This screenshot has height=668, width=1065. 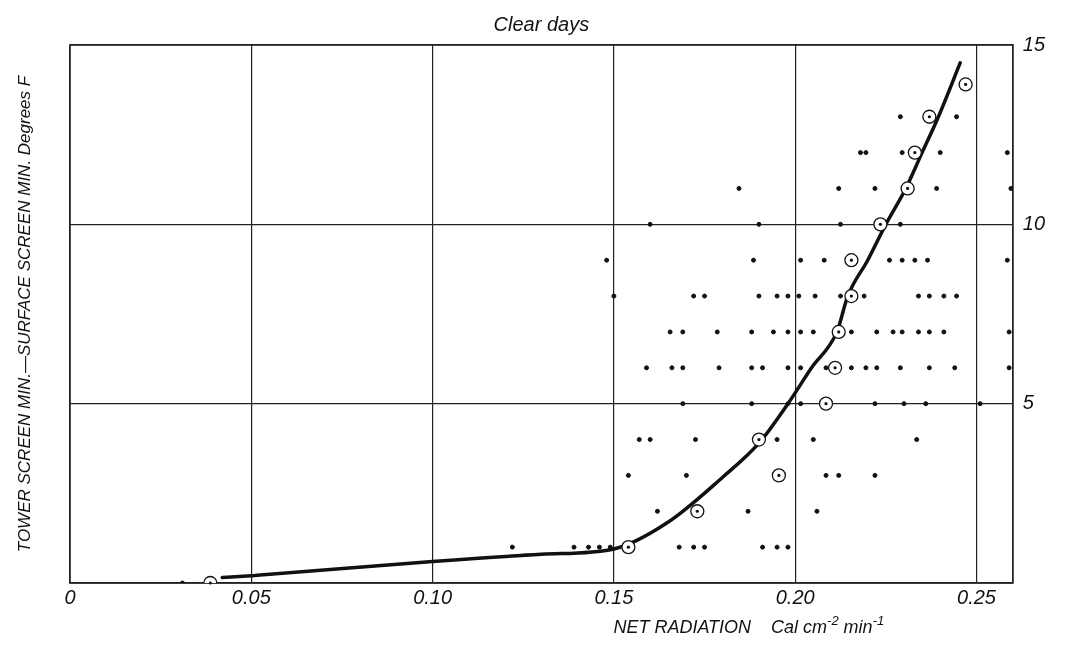 What do you see at coordinates (1028, 402) in the screenshot?
I see `y-tick-label: 5` at bounding box center [1028, 402].